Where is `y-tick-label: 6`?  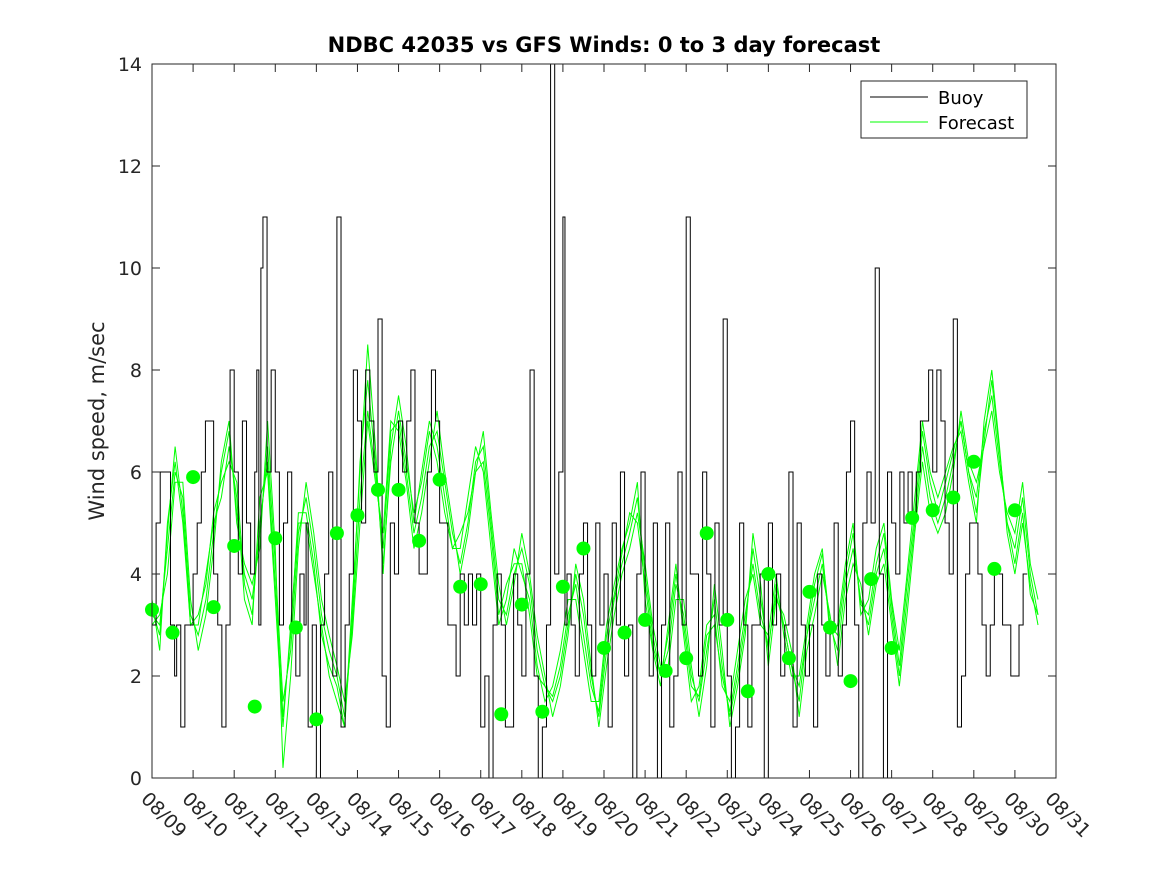 y-tick-label: 6 is located at coordinates (136, 473).